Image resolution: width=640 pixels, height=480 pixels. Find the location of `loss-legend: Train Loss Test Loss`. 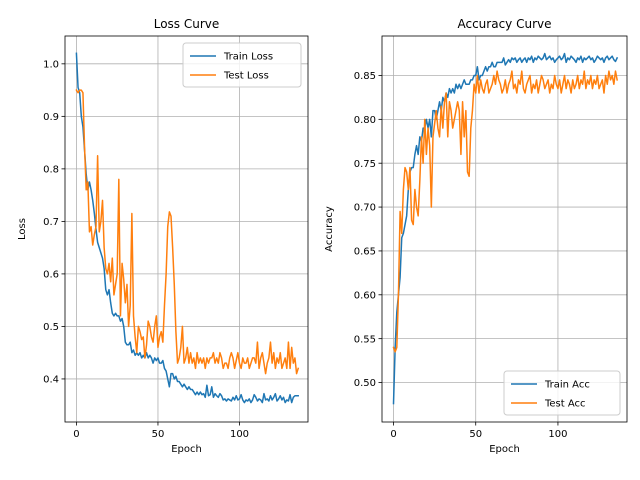

loss-legend: Train Loss Test Loss is located at coordinates (242, 65).